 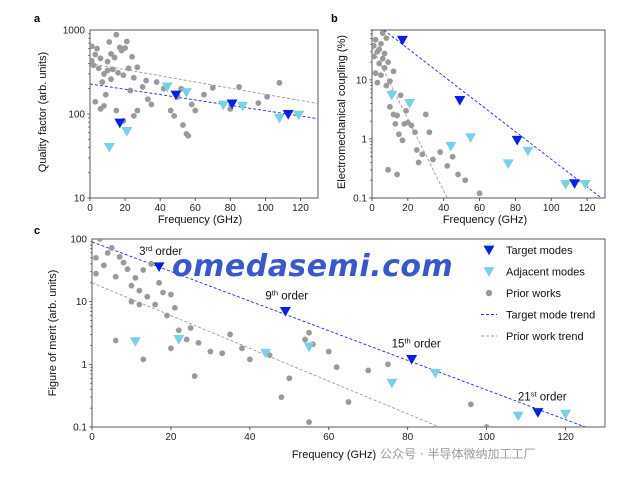 I want to click on panel-a-label: a, so click(x=37, y=19).